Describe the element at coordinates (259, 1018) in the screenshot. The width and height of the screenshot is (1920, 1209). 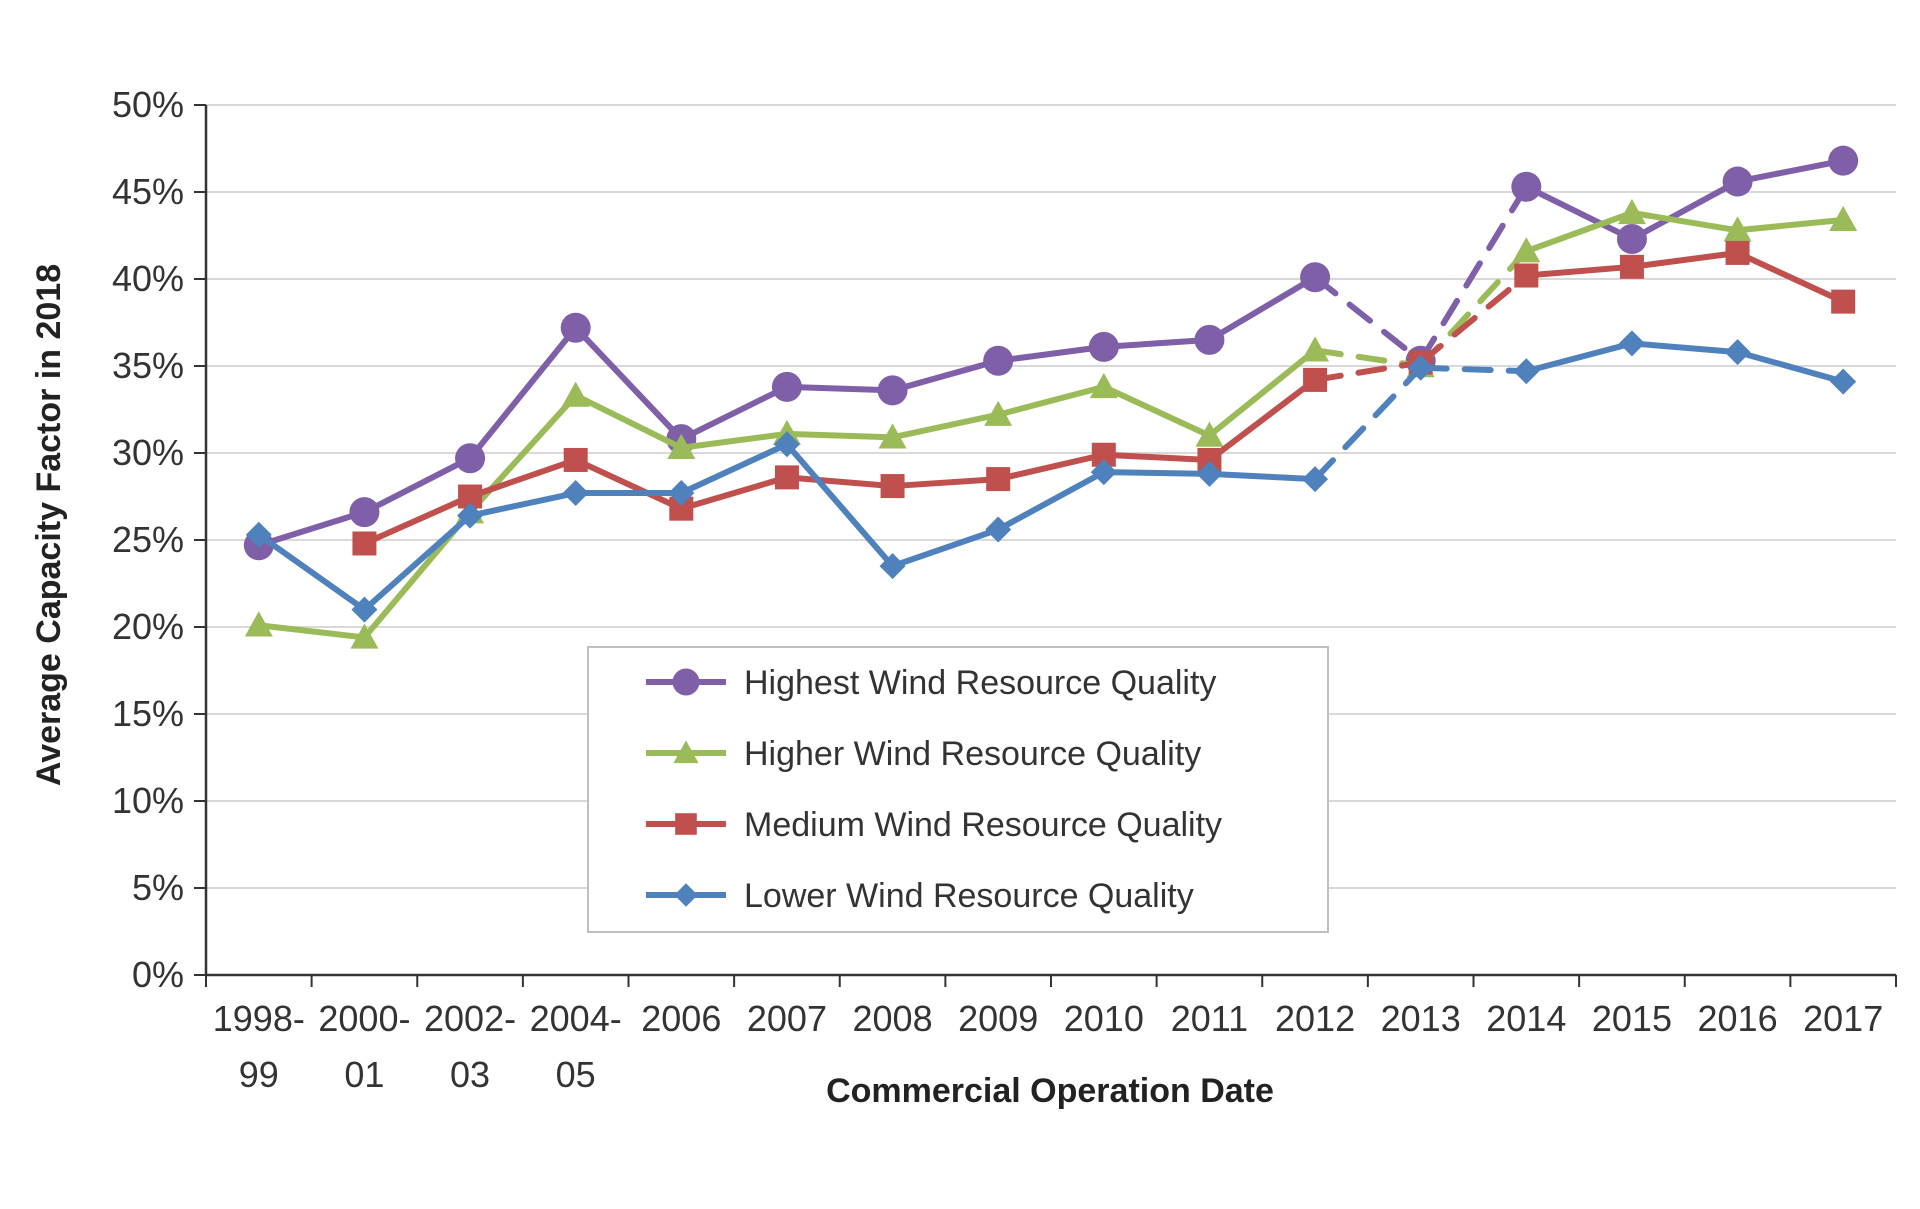
I see `x-tick-label: 1998-` at that location.